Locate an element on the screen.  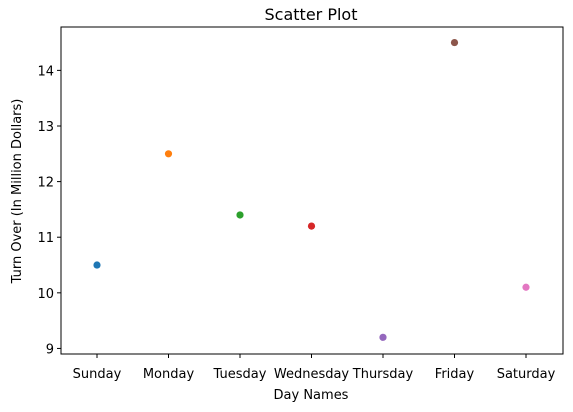
data-point-sunday is located at coordinates (97, 265).